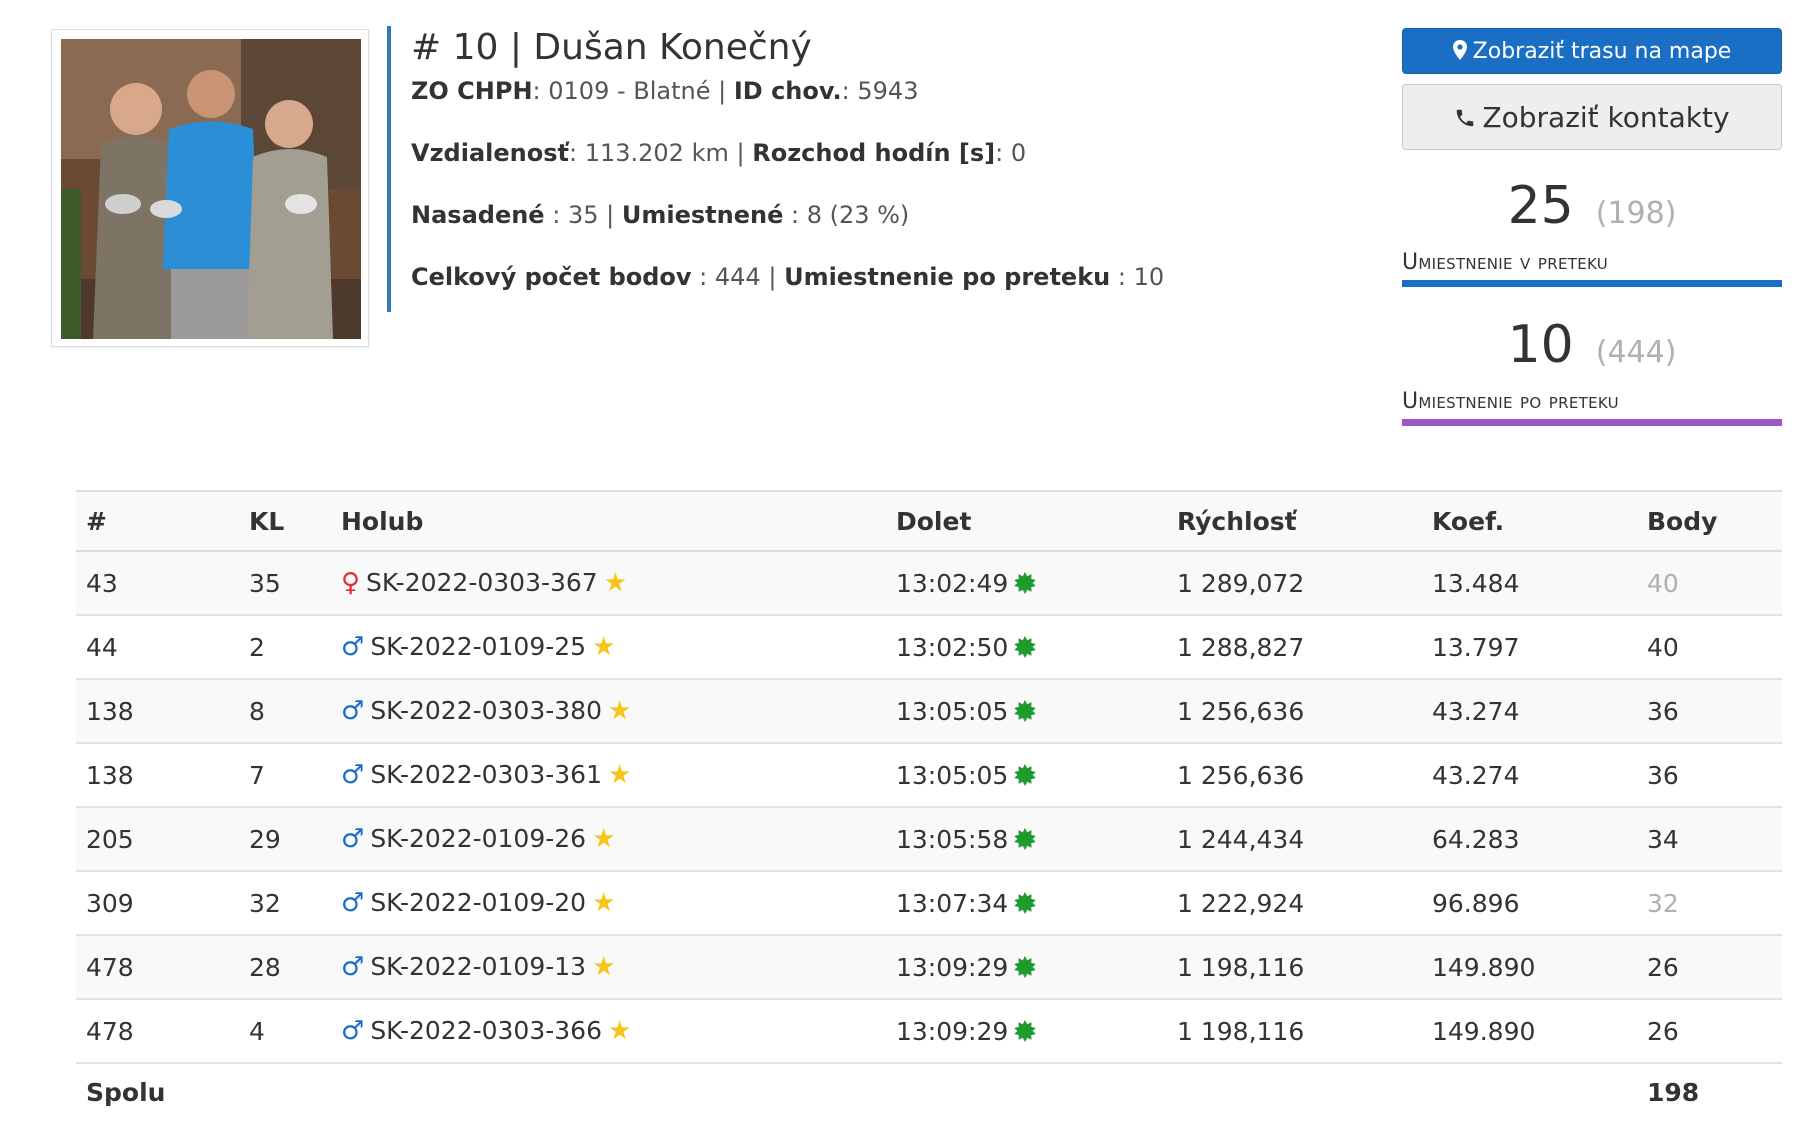 Image resolution: width=1808 pixels, height=1126 pixels. What do you see at coordinates (621, 91) in the screenshot?
I see `zo-value: : 0109 - Blatné` at bounding box center [621, 91].